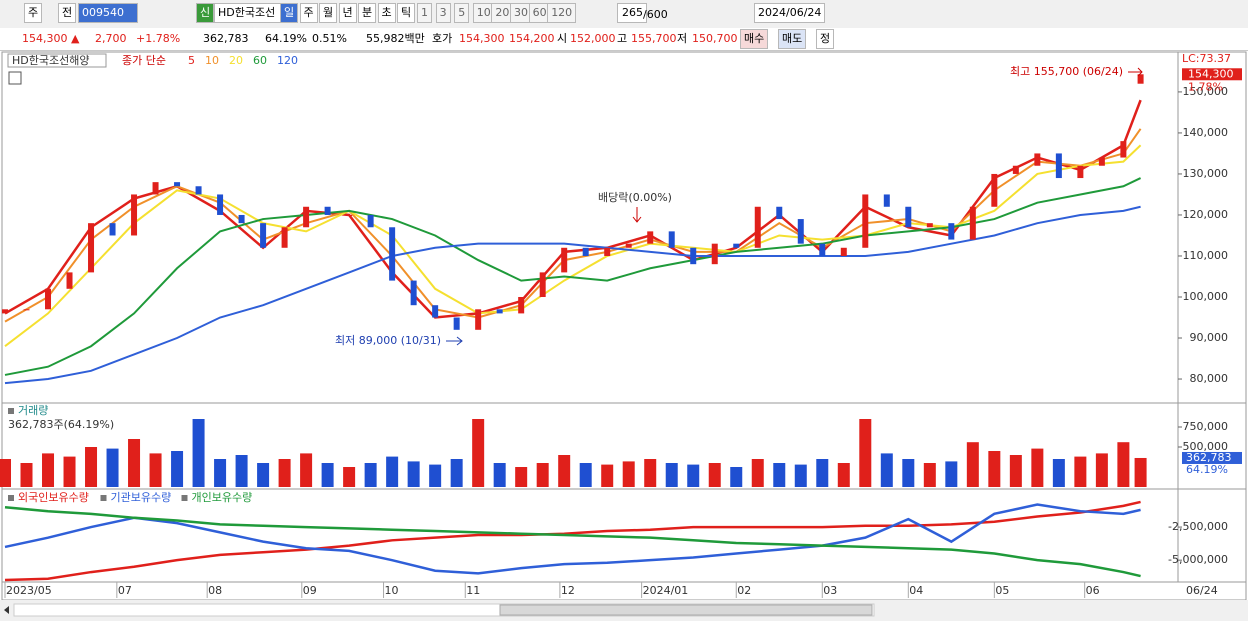 This screenshot has height=621, width=1248. I want to click on chart-title: HD한국조선해양, so click(50, 60).